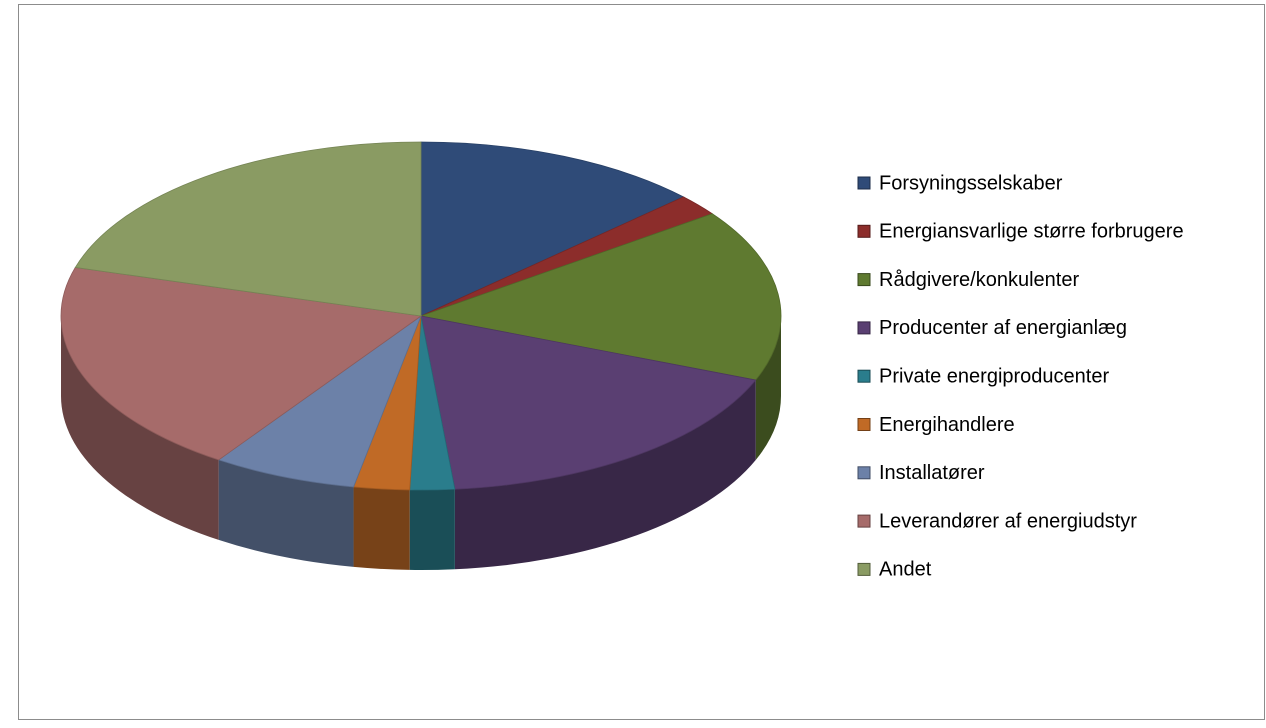 The height and width of the screenshot is (728, 1266). I want to click on legend-label: Energihandlere, so click(947, 425).